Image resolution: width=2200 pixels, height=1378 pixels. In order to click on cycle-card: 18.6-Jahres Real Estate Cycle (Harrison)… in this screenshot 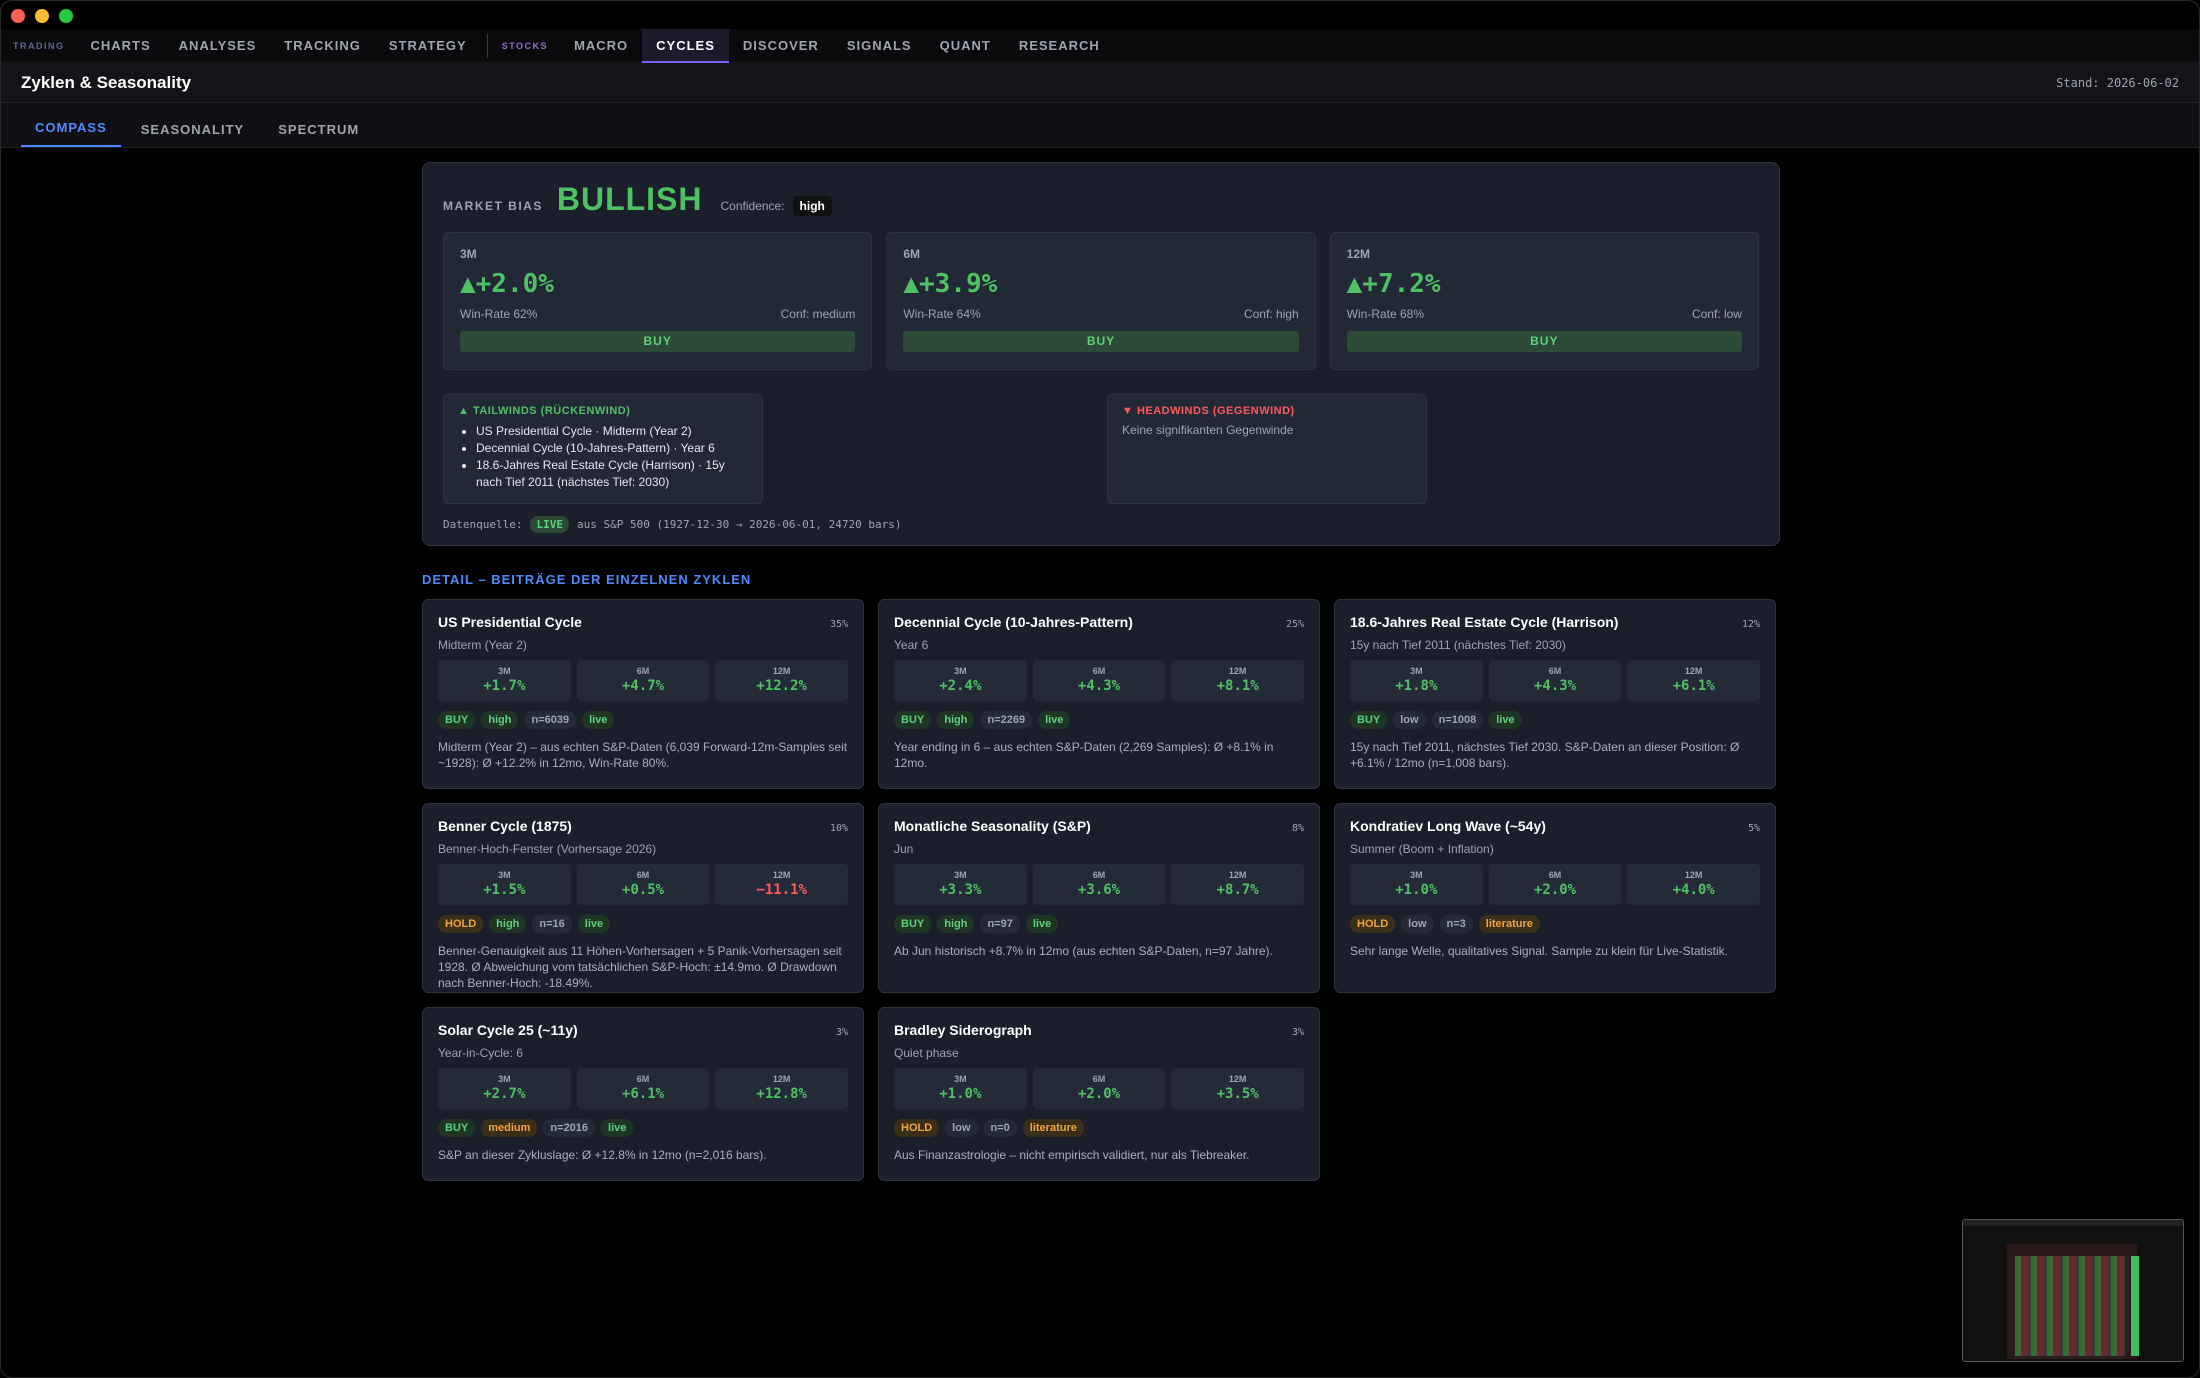, I will do `click(1555, 694)`.